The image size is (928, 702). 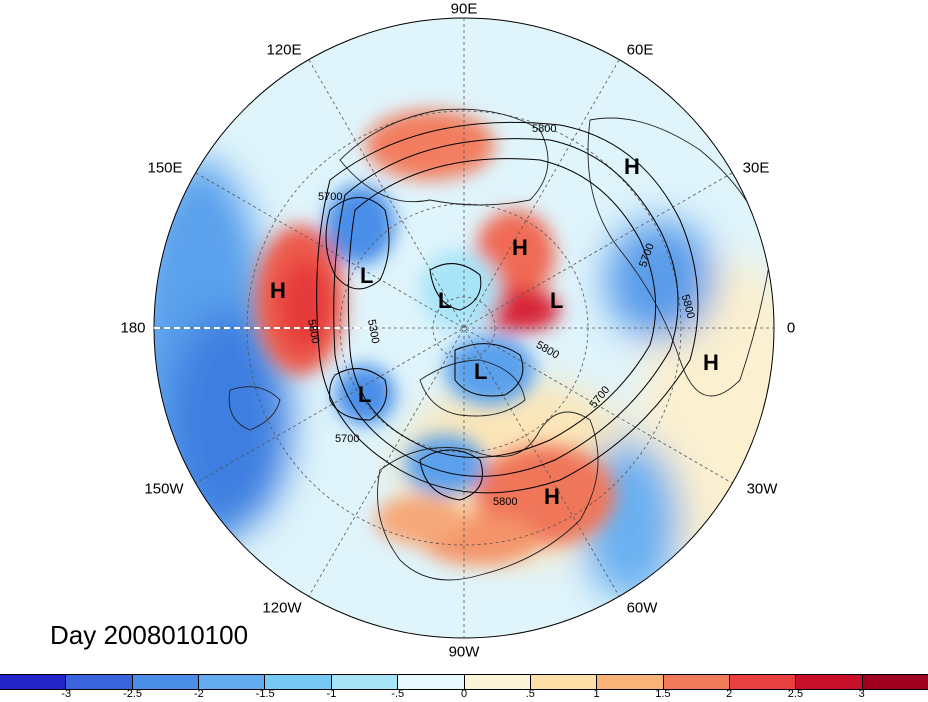 What do you see at coordinates (663, 694) in the screenshot?
I see `colorbar-tick-label: 1.5` at bounding box center [663, 694].